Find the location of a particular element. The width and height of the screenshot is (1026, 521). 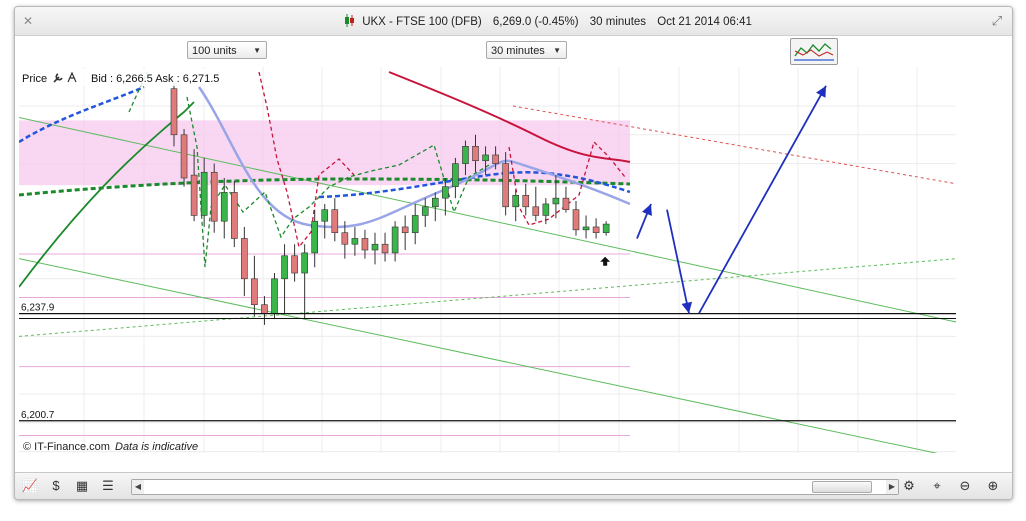

resistance-zone is located at coordinates (324, 153).